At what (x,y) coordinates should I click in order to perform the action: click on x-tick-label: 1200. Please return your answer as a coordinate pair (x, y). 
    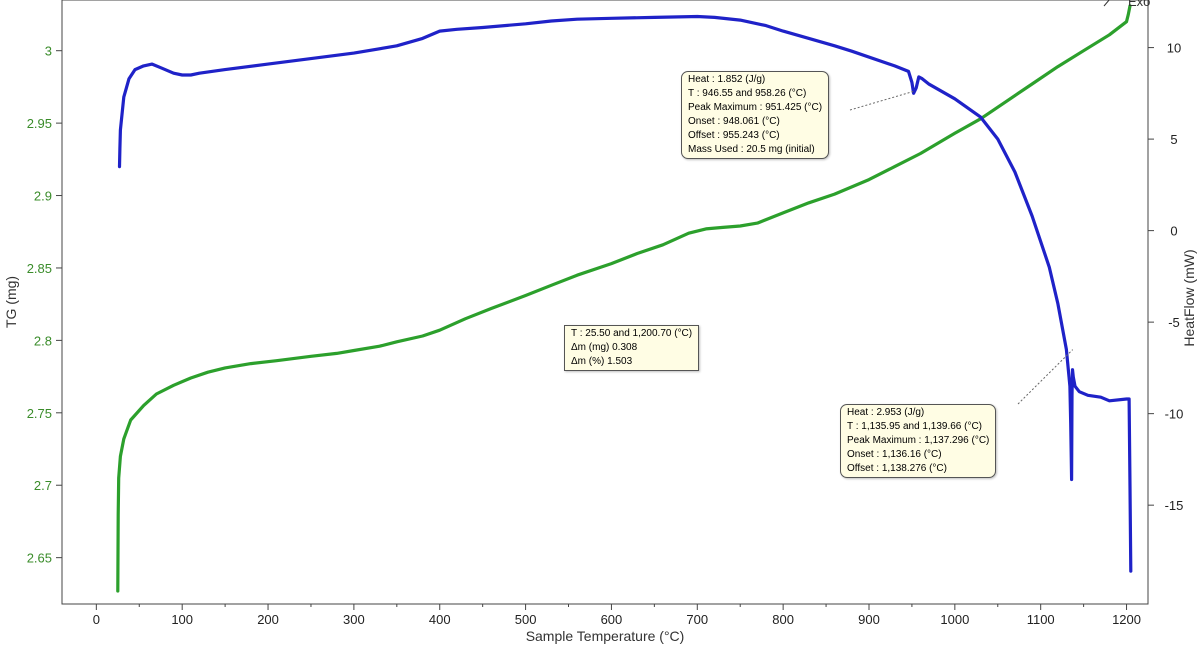
    Looking at the image, I should click on (1126, 619).